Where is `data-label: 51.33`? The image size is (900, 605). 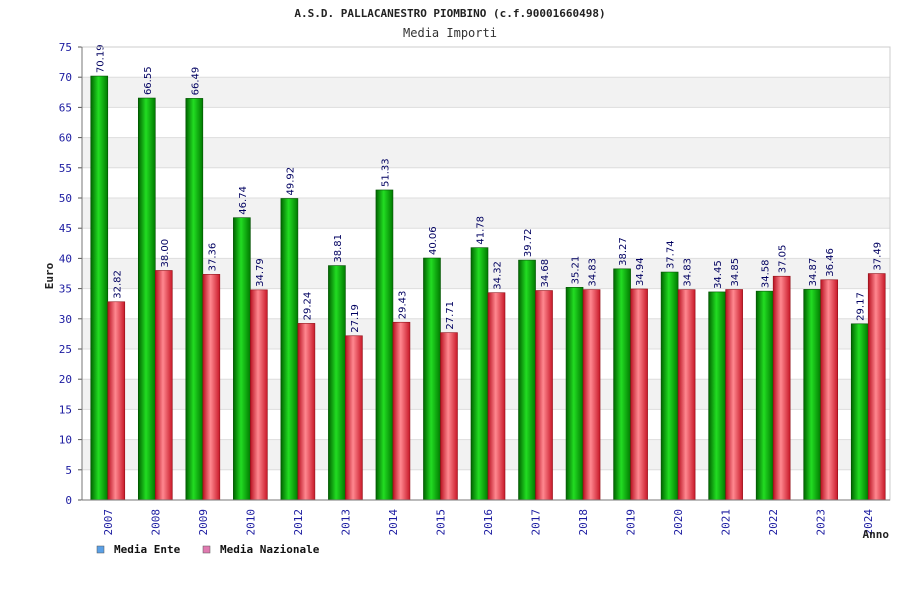
data-label: 51.33 is located at coordinates (385, 172).